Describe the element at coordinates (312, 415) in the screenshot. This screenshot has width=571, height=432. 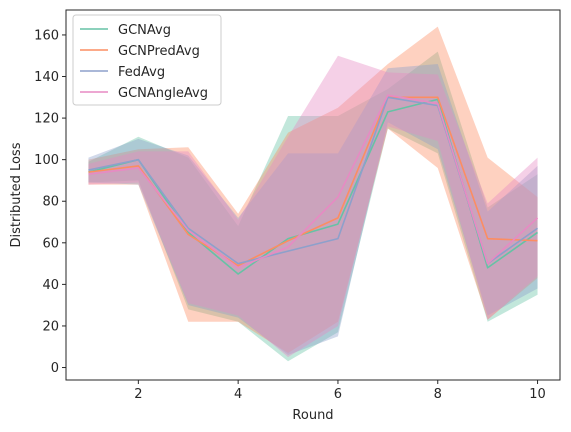
I see `x-axis-label: Round` at that location.